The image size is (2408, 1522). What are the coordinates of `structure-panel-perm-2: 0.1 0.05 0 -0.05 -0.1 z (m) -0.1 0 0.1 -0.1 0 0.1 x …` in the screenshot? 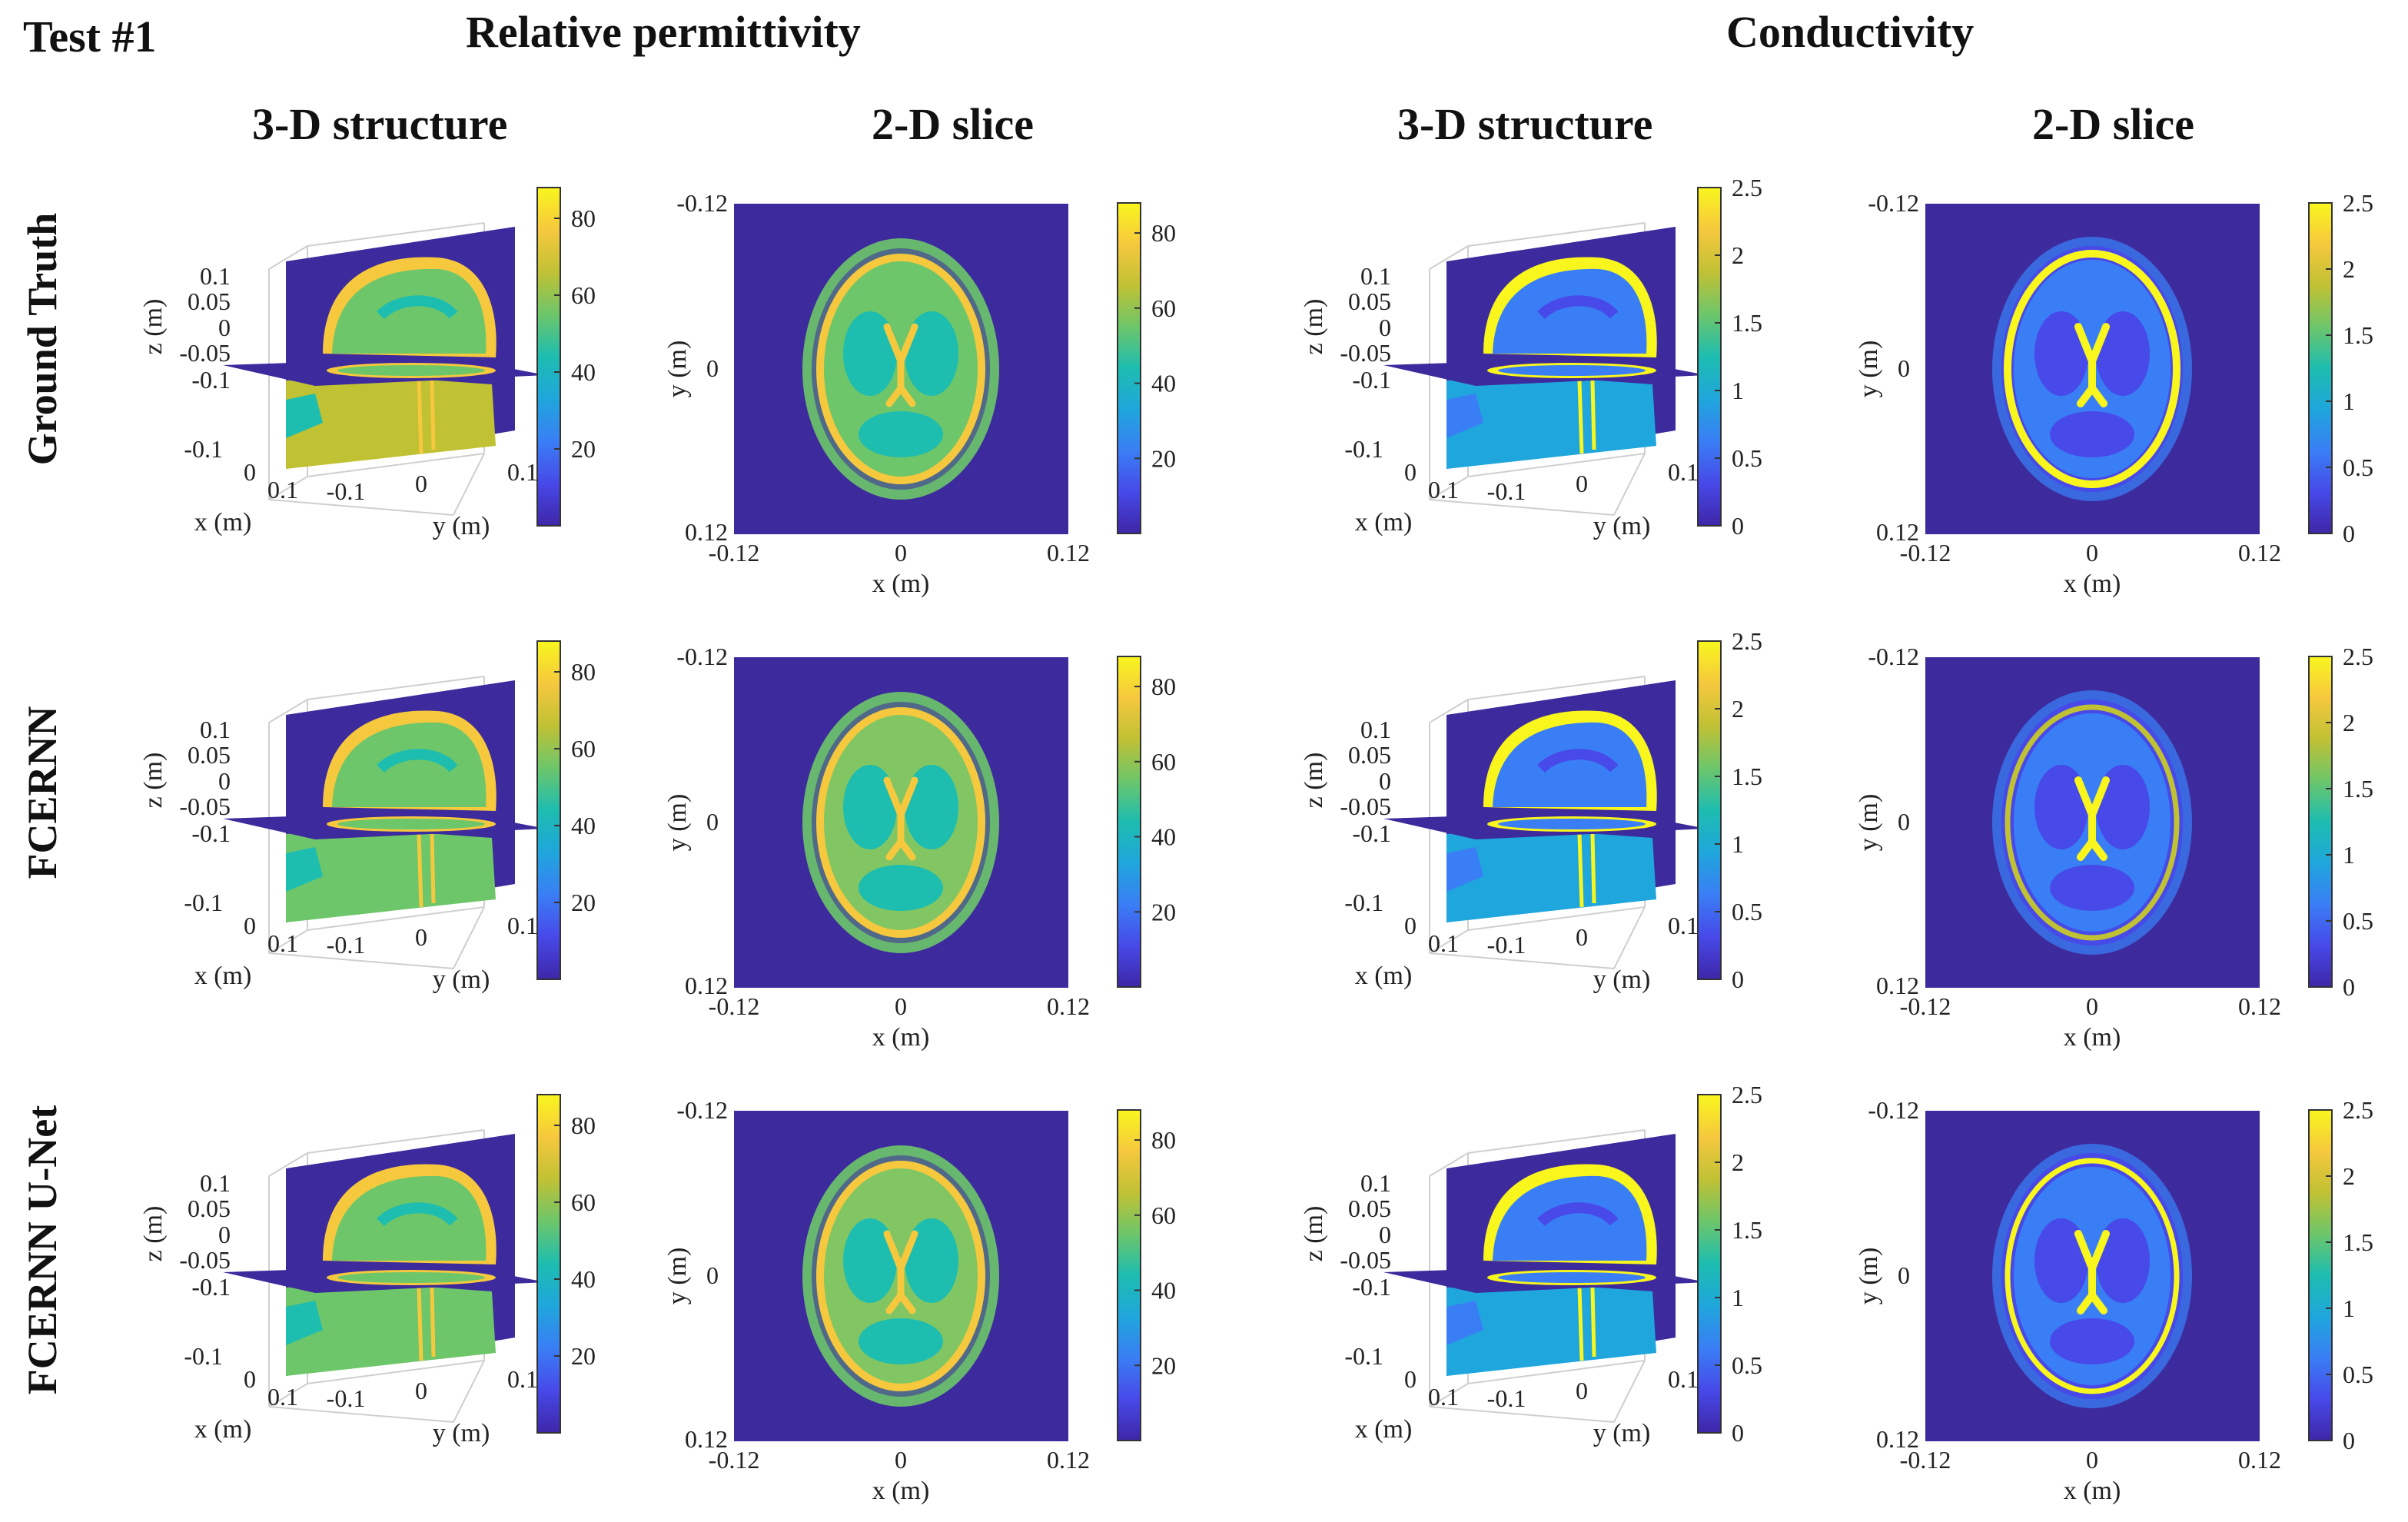 It's located at (361, 1301).